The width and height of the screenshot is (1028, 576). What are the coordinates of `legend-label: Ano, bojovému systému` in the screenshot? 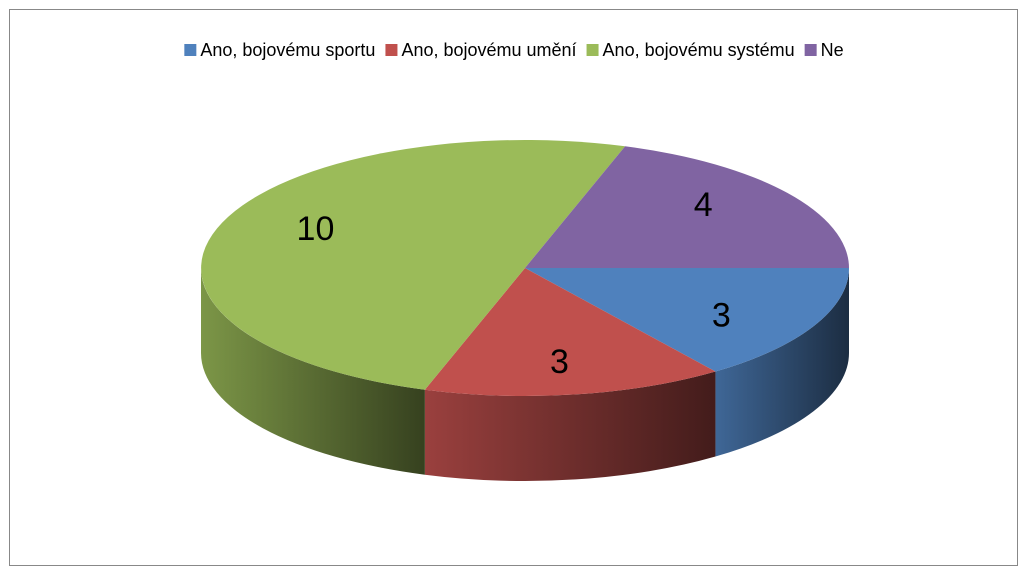 It's located at (699, 50).